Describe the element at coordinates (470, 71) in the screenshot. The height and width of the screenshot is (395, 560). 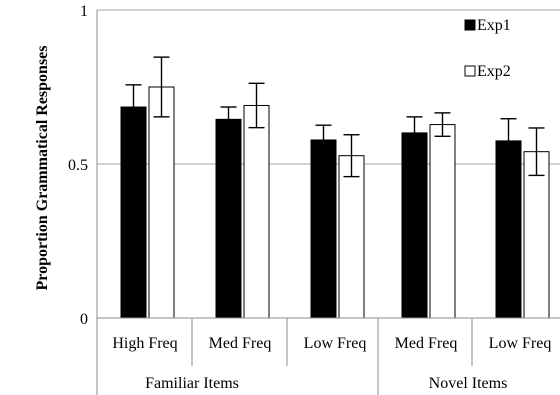
I see `legend-swatch-exp2` at that location.